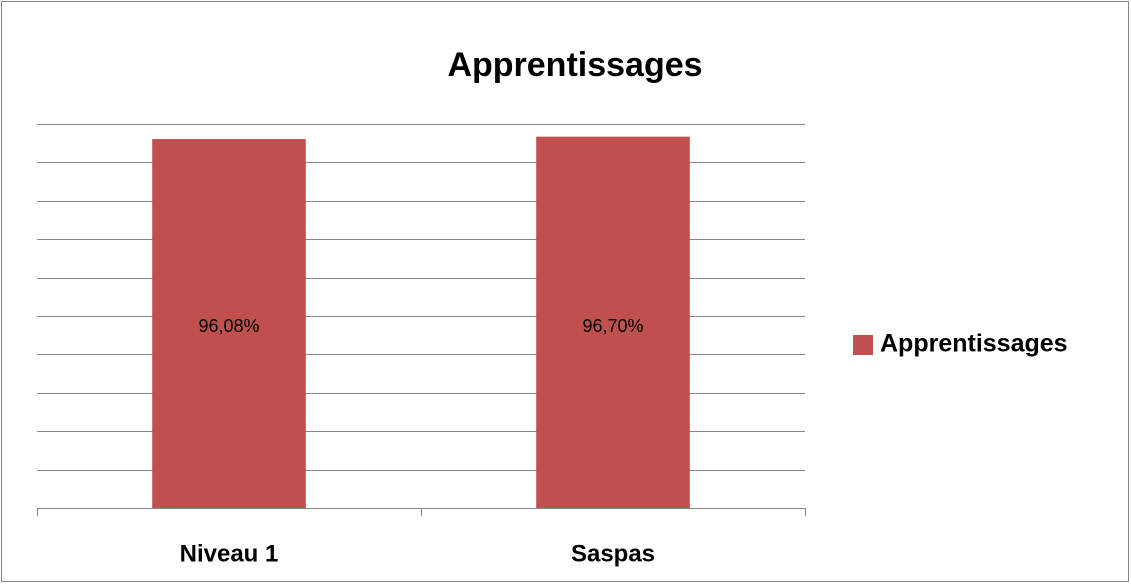 This screenshot has width=1131, height=584. What do you see at coordinates (612, 326) in the screenshot?
I see `data-label: 96,70%` at bounding box center [612, 326].